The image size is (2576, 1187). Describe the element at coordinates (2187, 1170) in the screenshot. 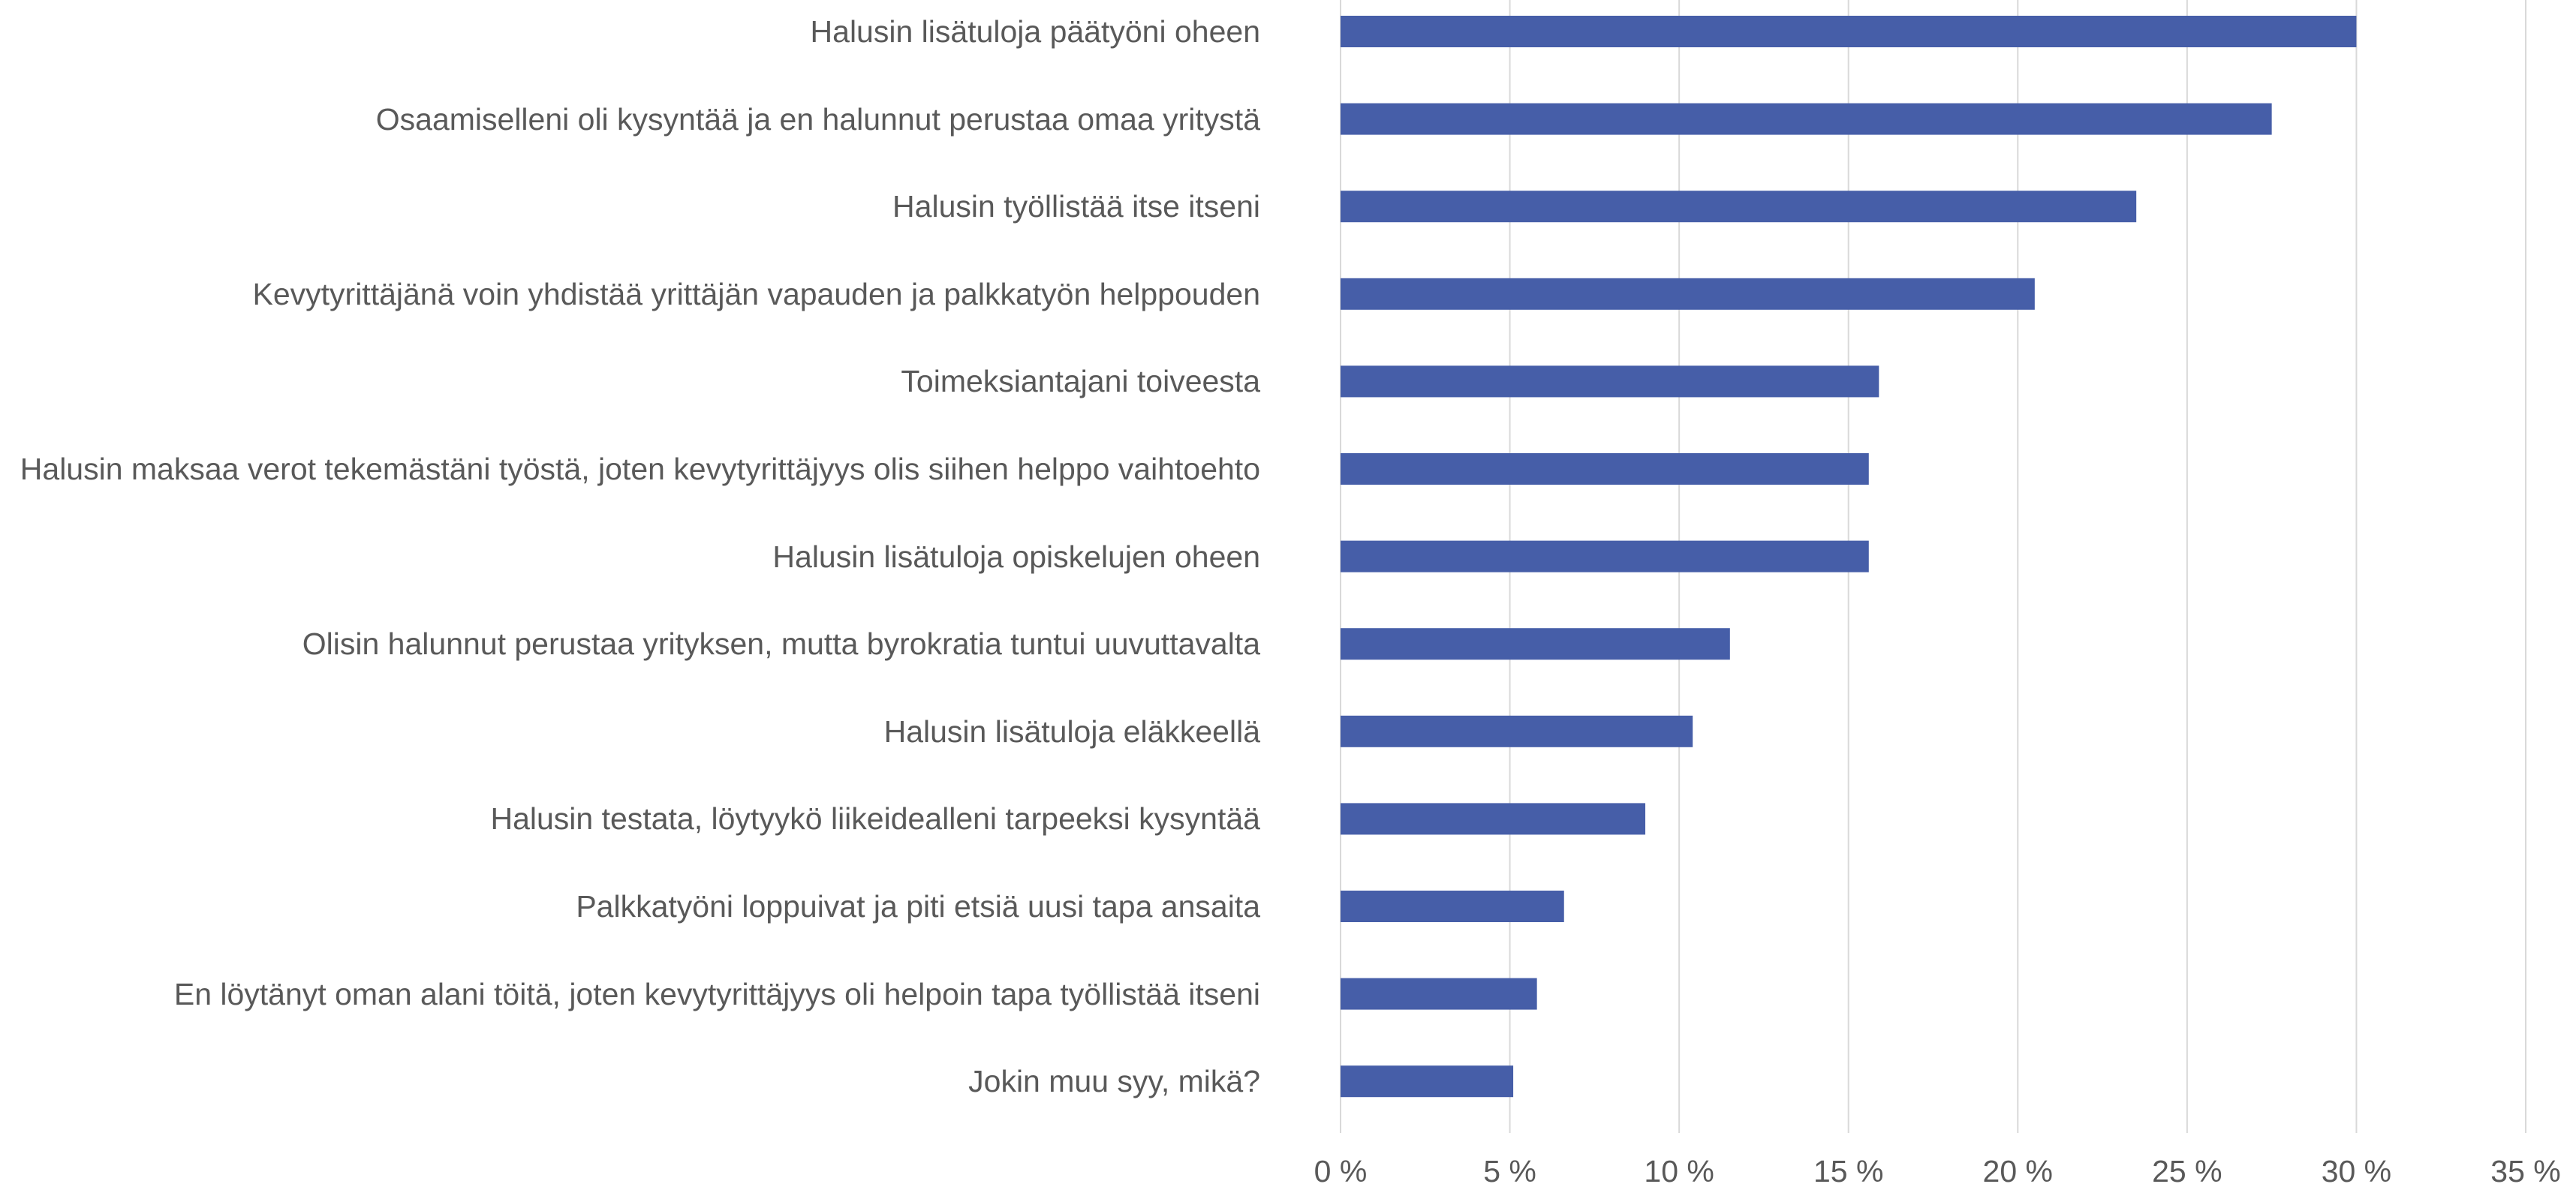

I see `x-tick-label: 25 %` at that location.